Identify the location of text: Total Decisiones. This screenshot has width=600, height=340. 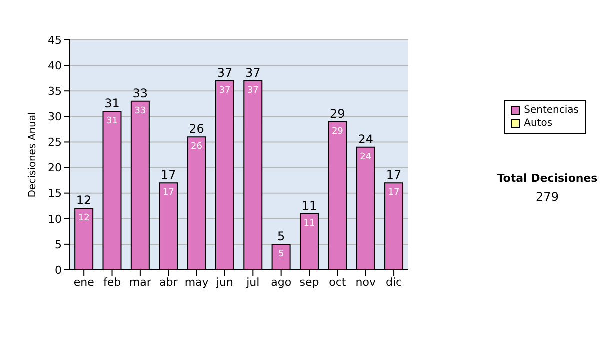
(547, 178).